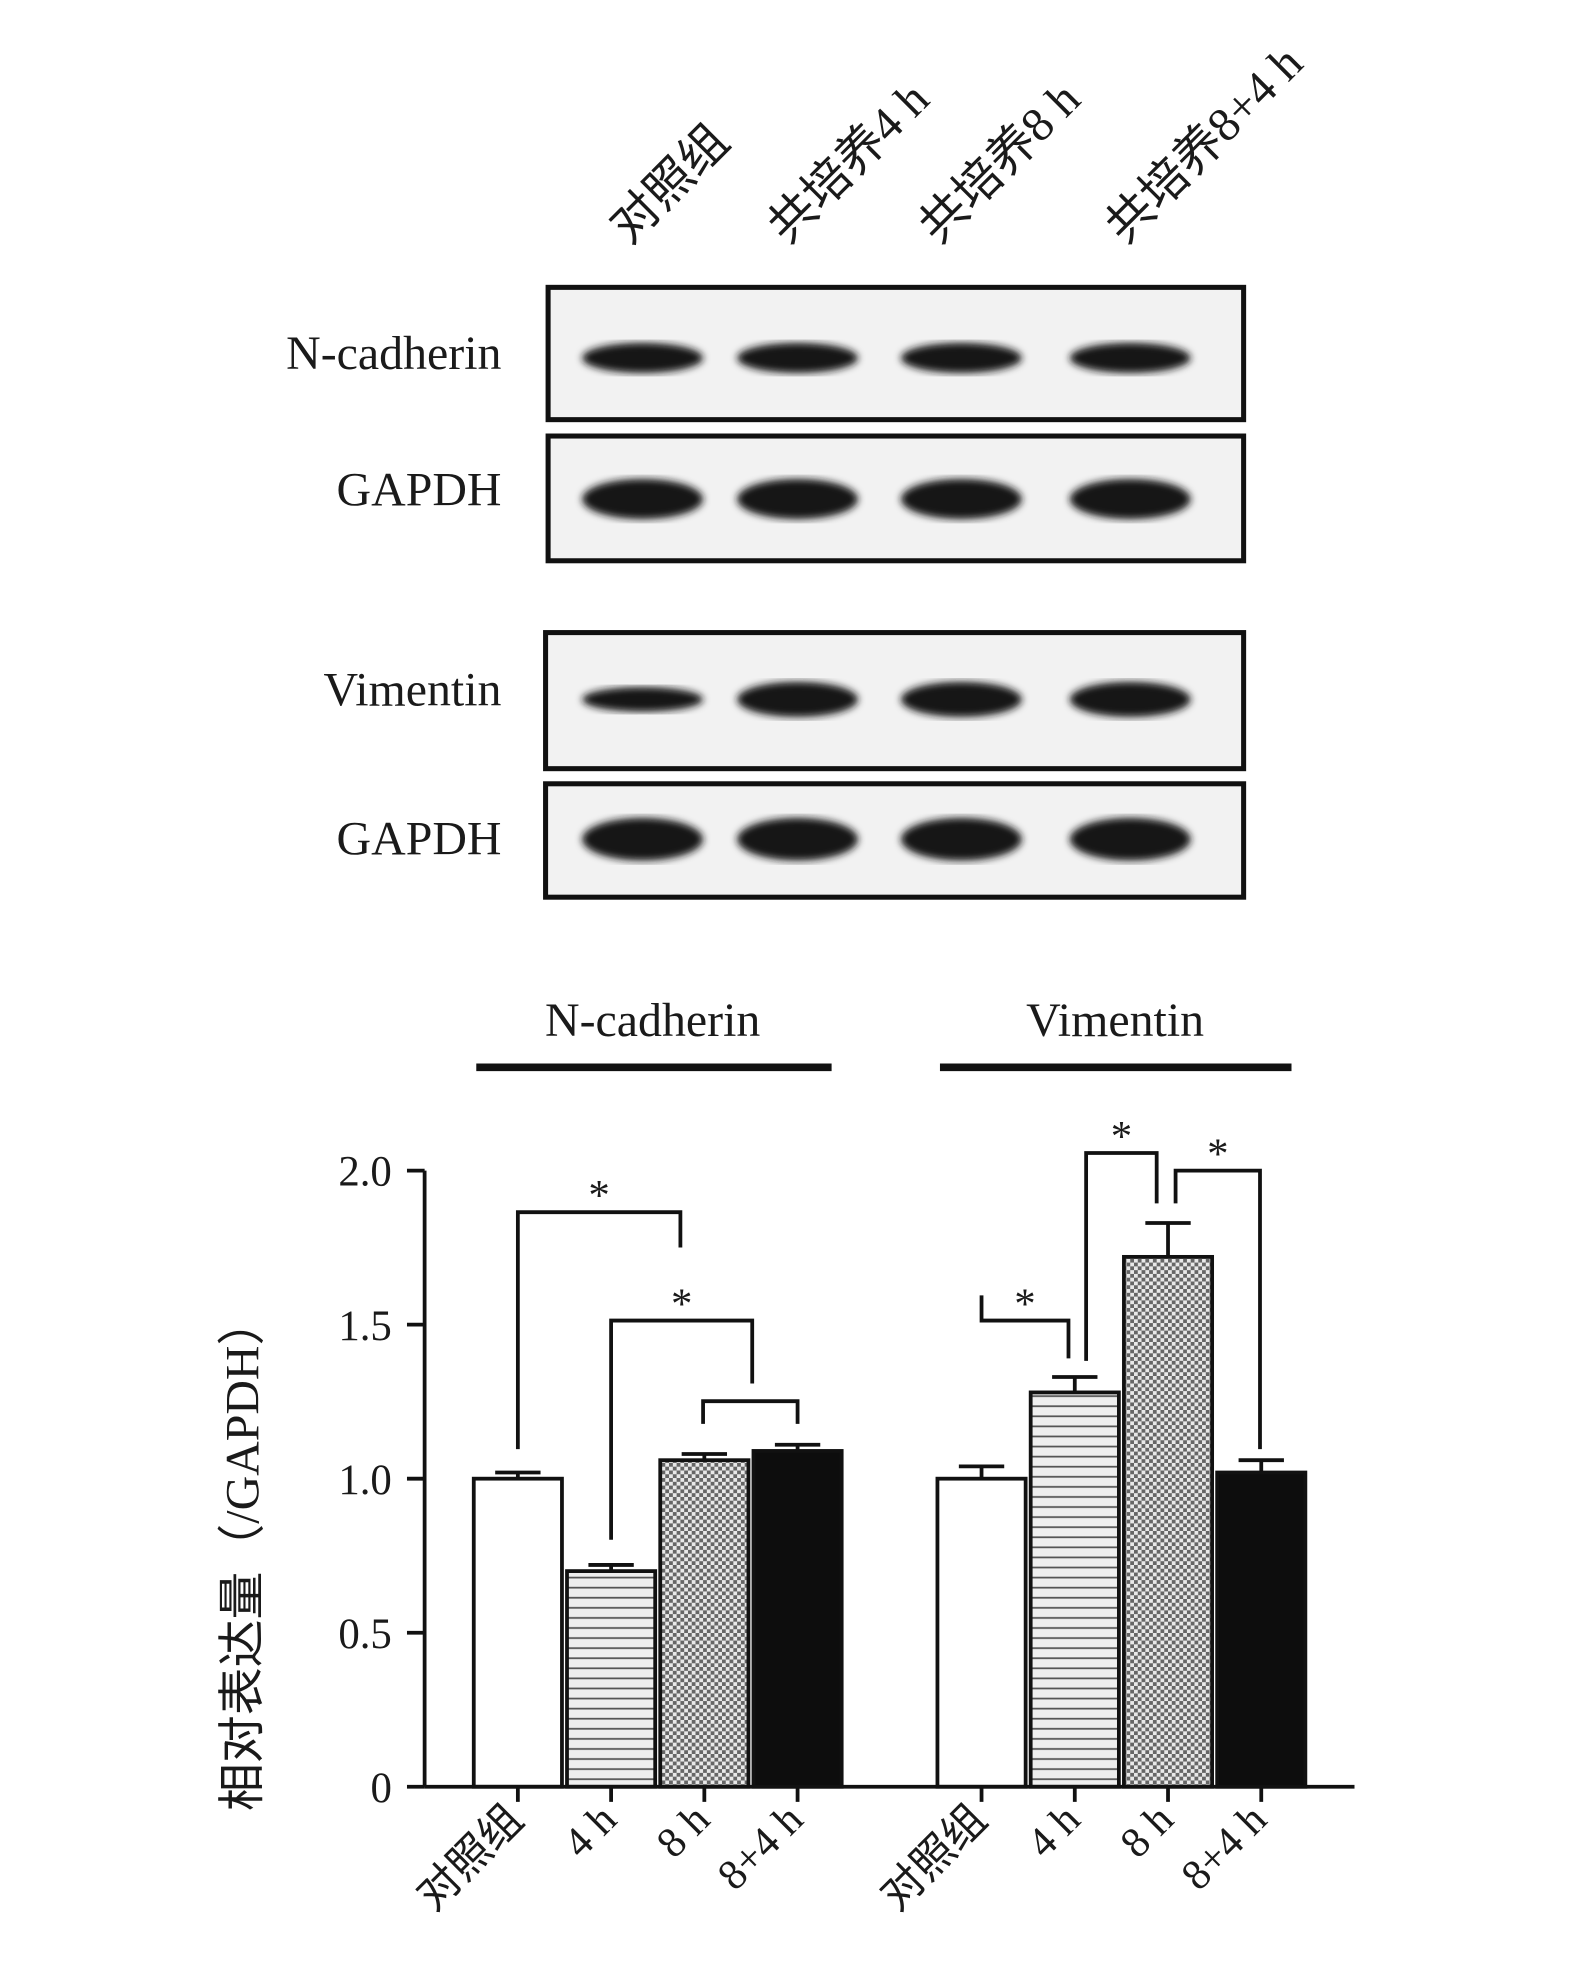 The height and width of the screenshot is (1967, 1575). What do you see at coordinates (413, 690) in the screenshot?
I see `row-label: Vimentin` at bounding box center [413, 690].